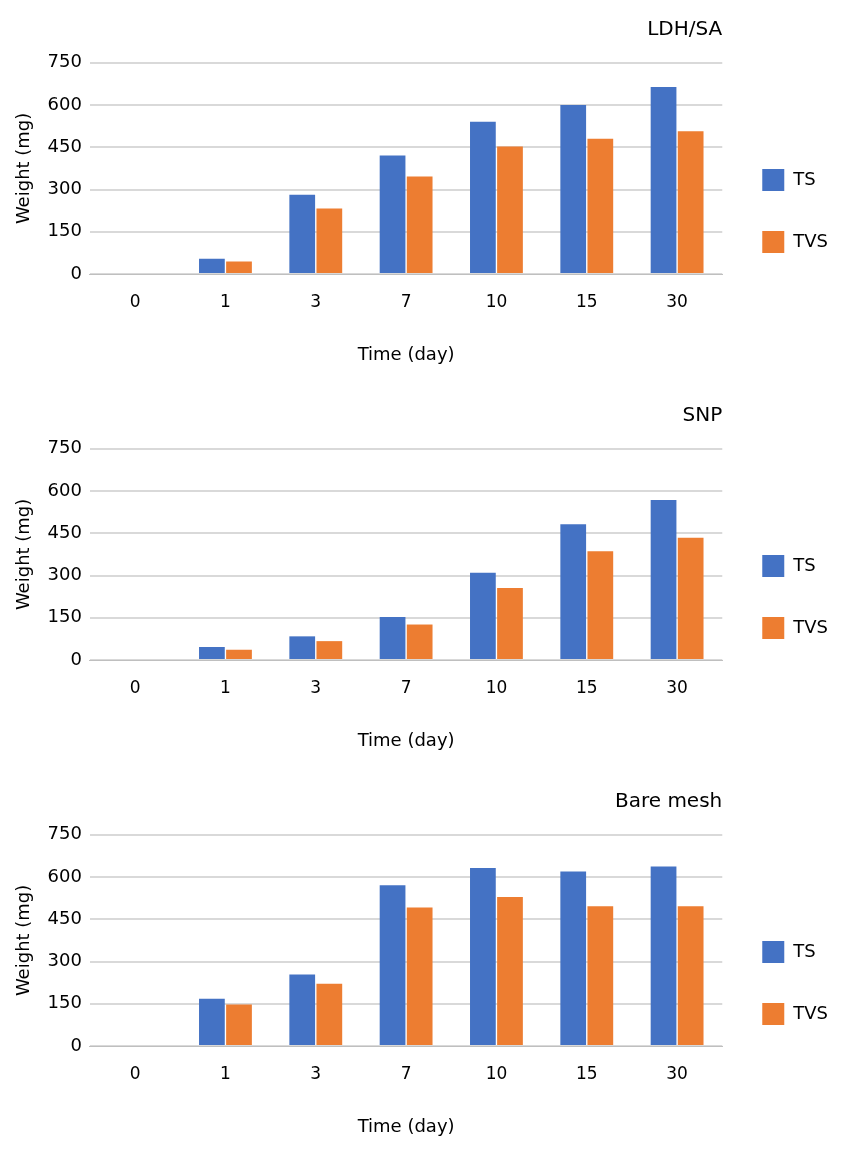 This screenshot has height=1158, width=854. Describe the element at coordinates (668, 800) in the screenshot. I see `chart-title: Bare mesh` at that location.